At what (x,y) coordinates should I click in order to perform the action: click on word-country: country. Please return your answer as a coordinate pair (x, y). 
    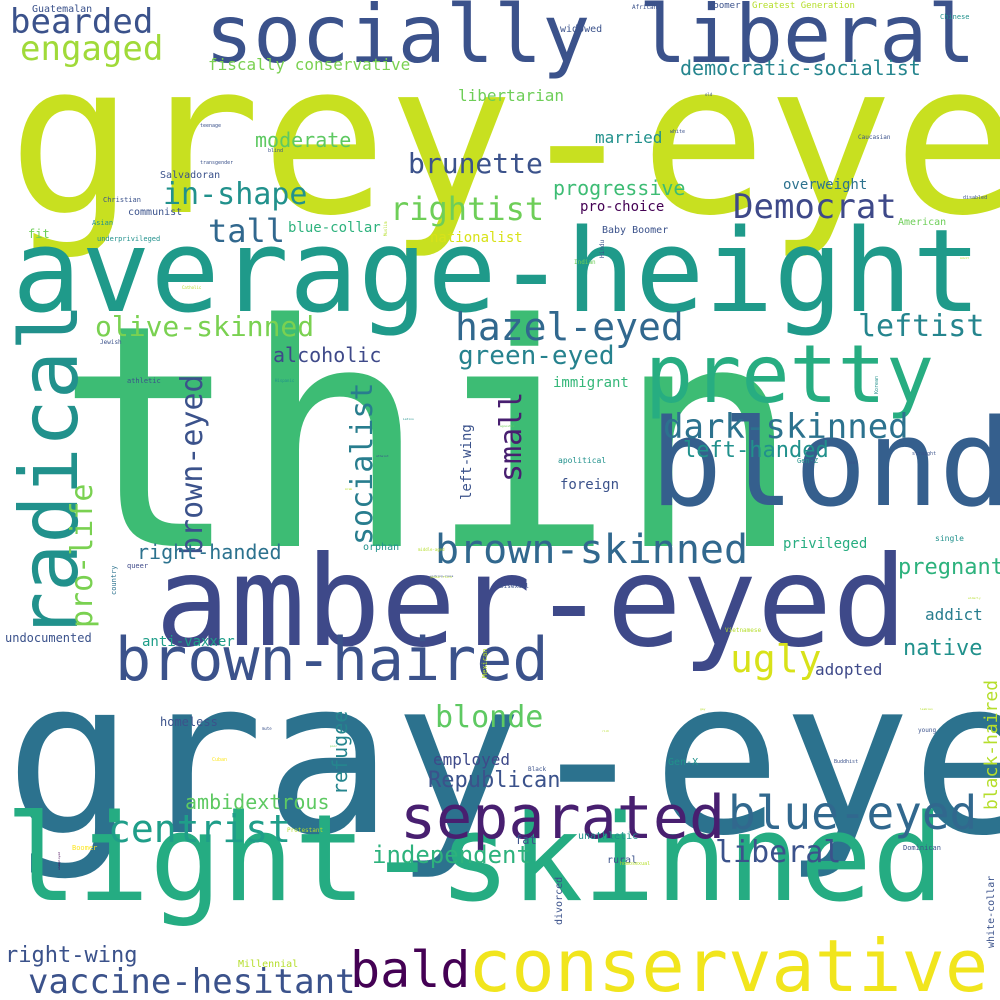
    Looking at the image, I should click on (114, 580).